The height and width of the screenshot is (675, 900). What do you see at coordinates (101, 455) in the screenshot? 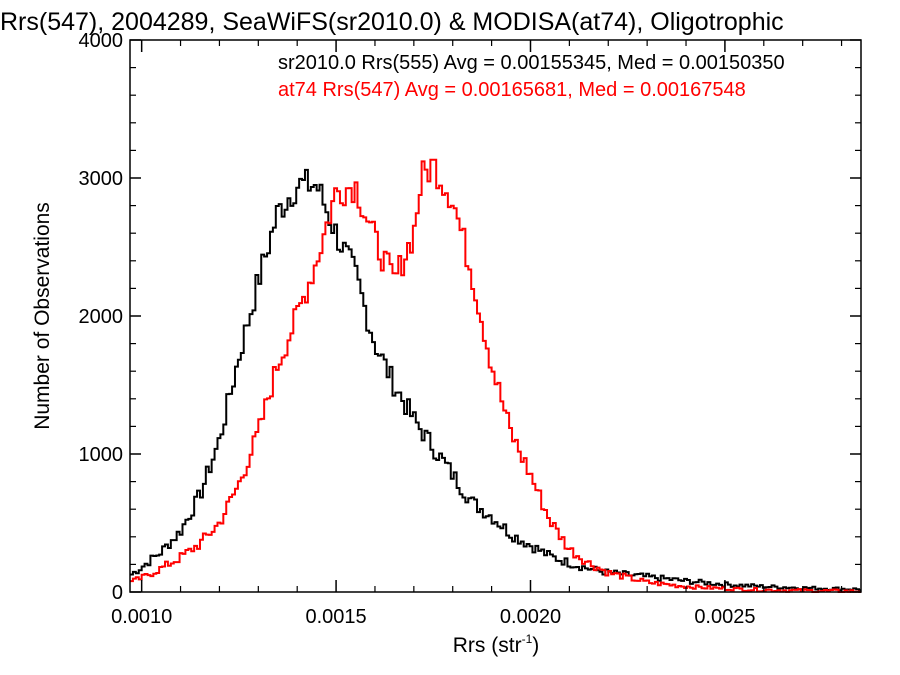
I see `y-tick-label: 1000` at bounding box center [101, 455].